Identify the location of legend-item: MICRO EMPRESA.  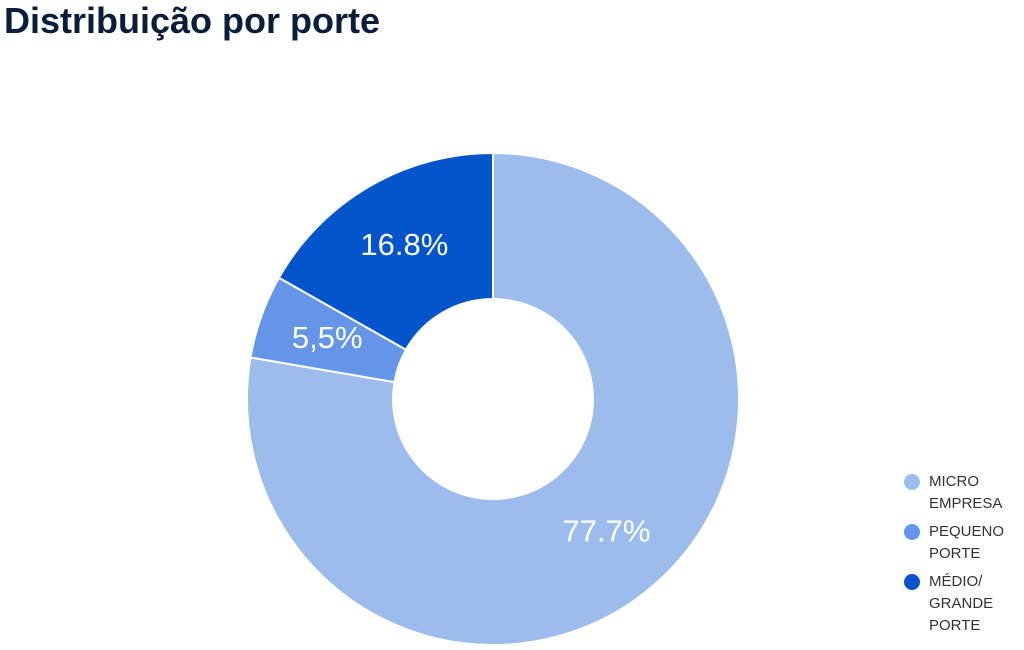
(961, 493).